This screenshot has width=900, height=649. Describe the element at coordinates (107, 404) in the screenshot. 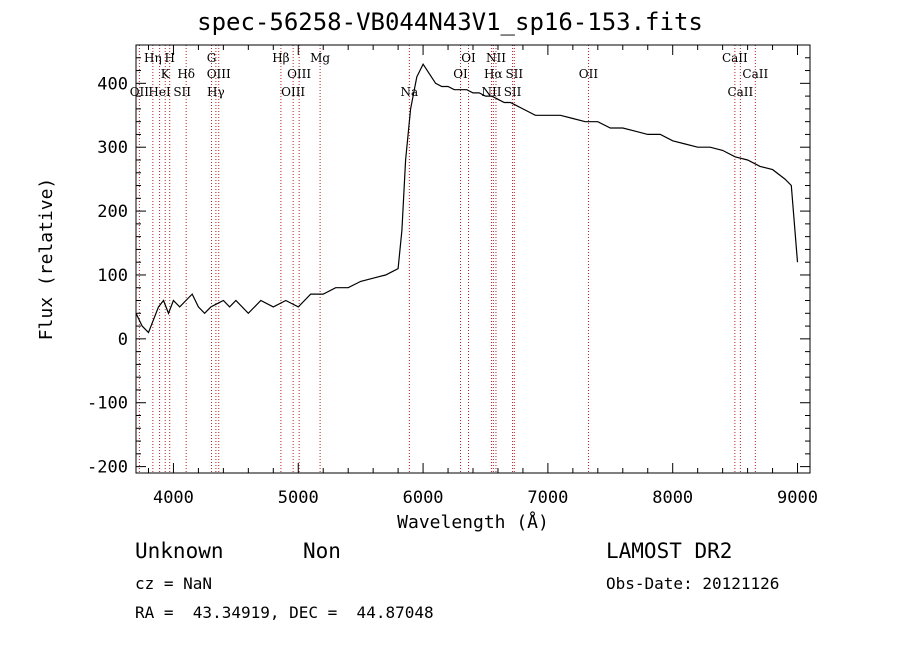

I see `y-tick-label: -100` at that location.